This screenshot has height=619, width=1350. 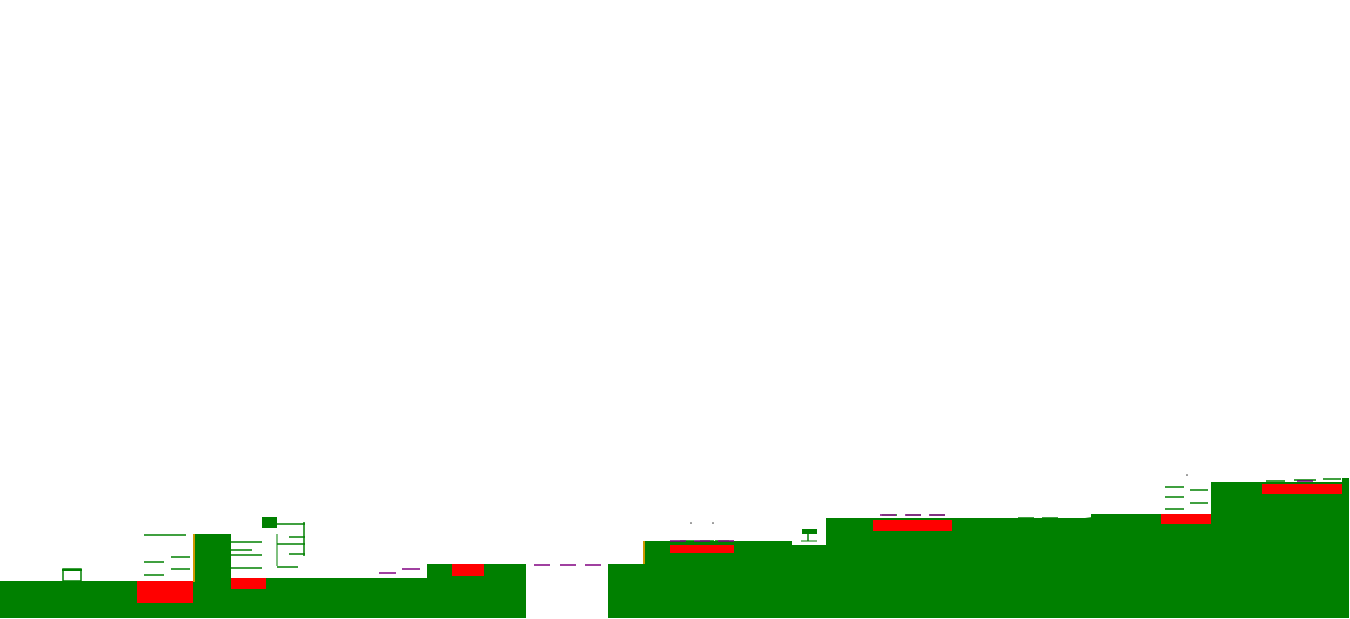 I want to click on floating-block, so click(x=269, y=522).